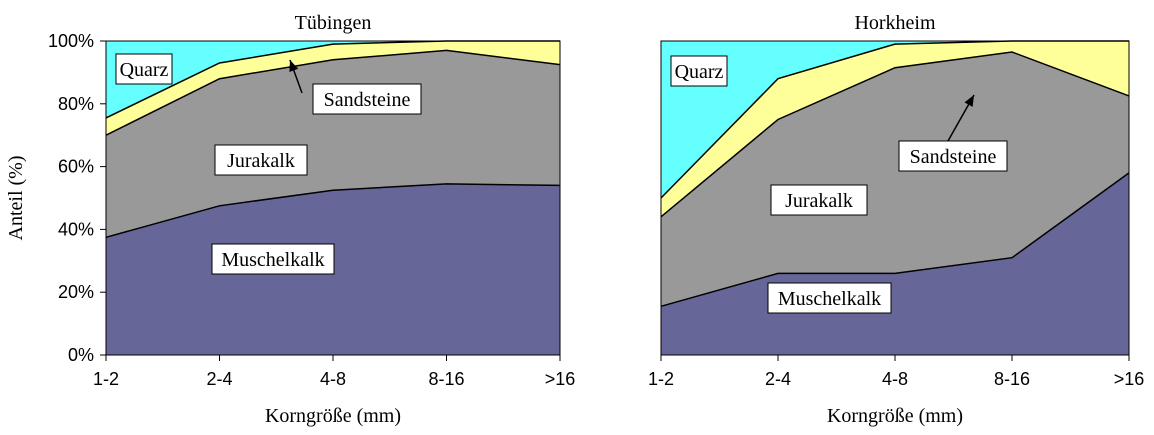 The image size is (1154, 435). I want to click on y-tick-label: 40%, so click(76, 229).